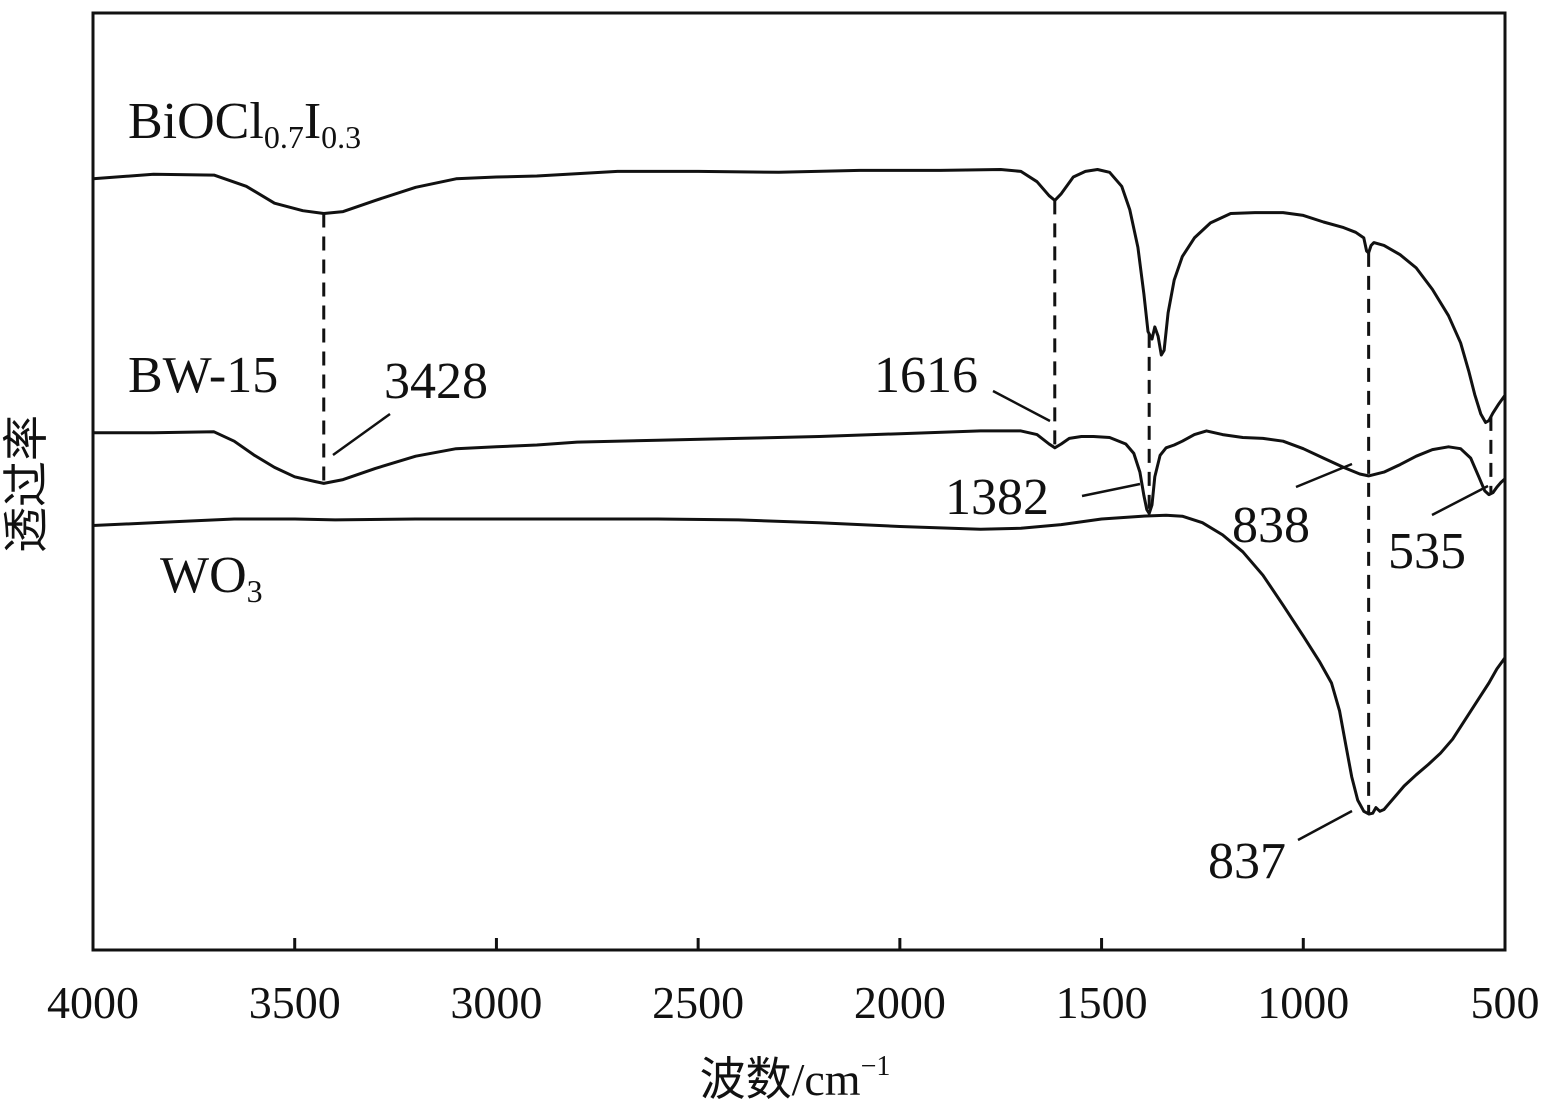 The width and height of the screenshot is (1563, 1116). What do you see at coordinates (793, 1002) in the screenshot?
I see `x-axis-tick-labels: 4000 3500 3000 2500 2000 1500 1000 500` at bounding box center [793, 1002].